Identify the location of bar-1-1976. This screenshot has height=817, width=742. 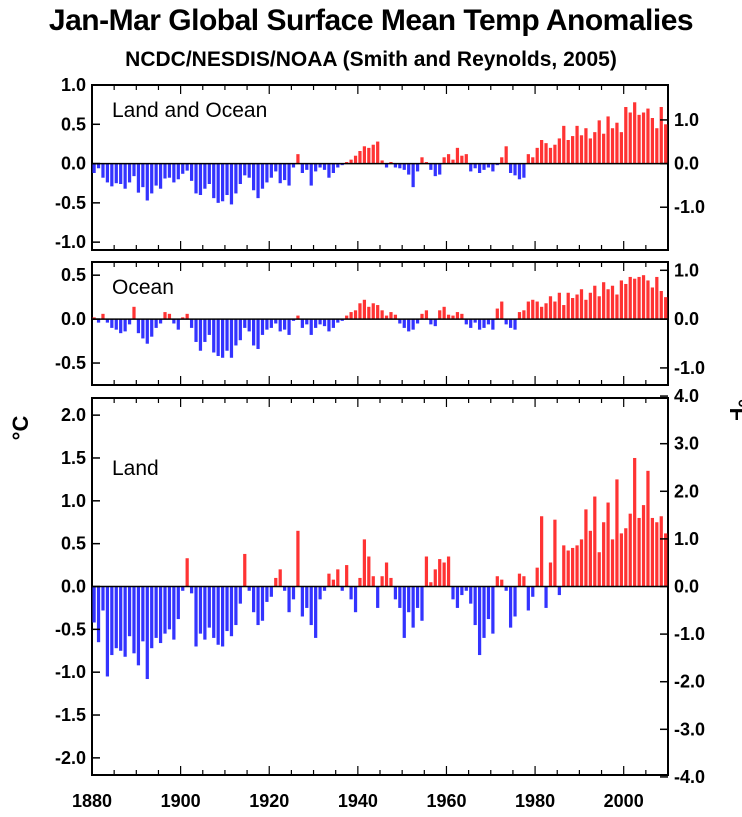
(519, 171).